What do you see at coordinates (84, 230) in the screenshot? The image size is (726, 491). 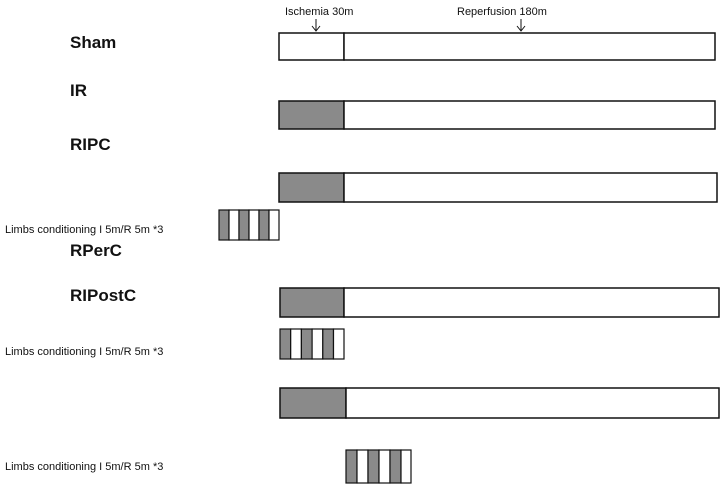 I see `ripc-conditioning-label: Limbs conditioning I 5m/R 5m *3` at bounding box center [84, 230].